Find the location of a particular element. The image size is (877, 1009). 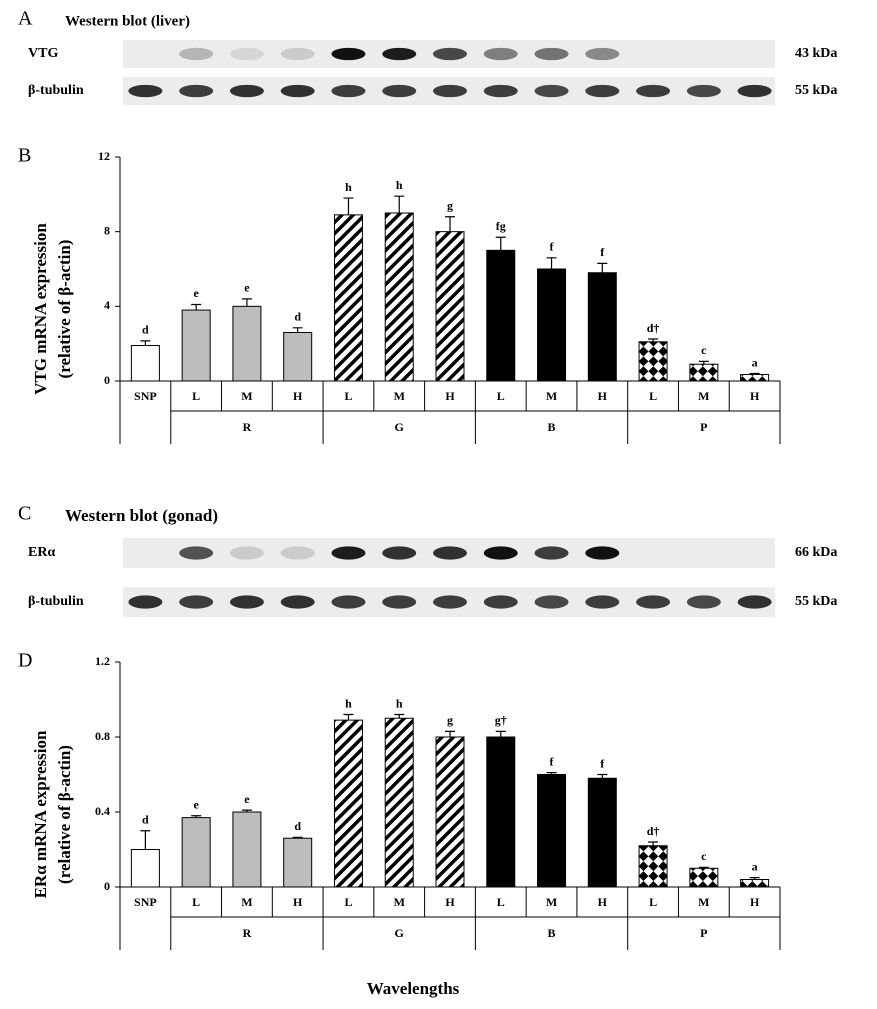

group-label: G is located at coordinates (399, 427).